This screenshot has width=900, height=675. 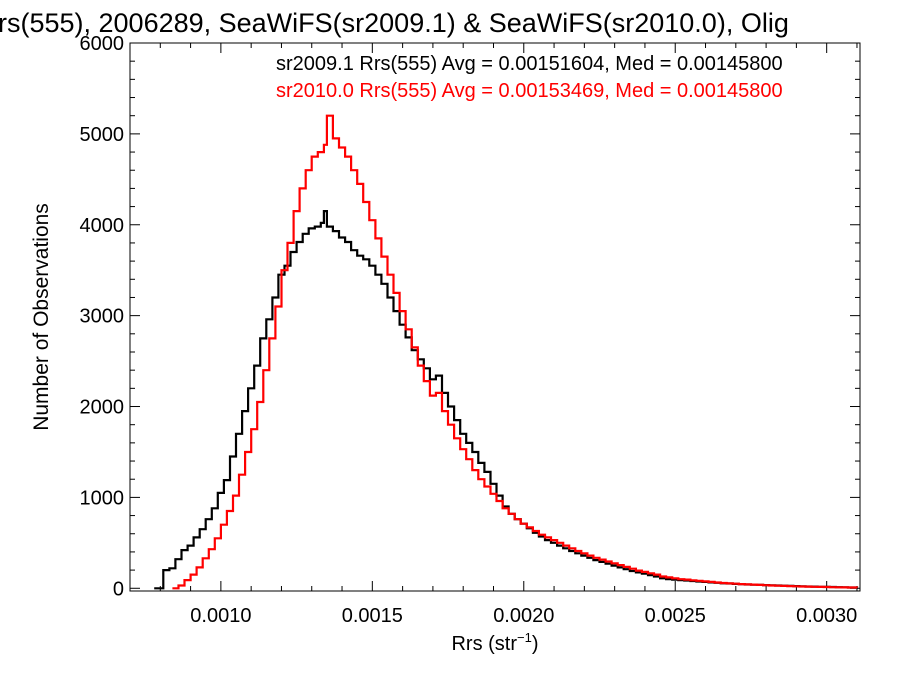 I want to click on x-tick-label: 0.0030, so click(x=826, y=616).